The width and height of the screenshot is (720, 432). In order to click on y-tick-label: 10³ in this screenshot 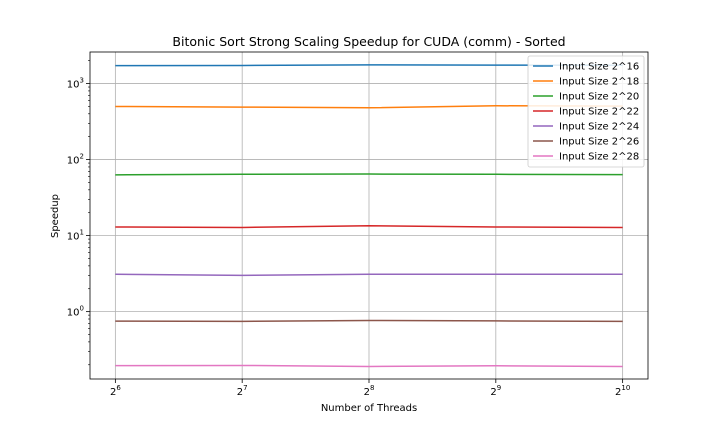, I will do `click(75, 84)`.